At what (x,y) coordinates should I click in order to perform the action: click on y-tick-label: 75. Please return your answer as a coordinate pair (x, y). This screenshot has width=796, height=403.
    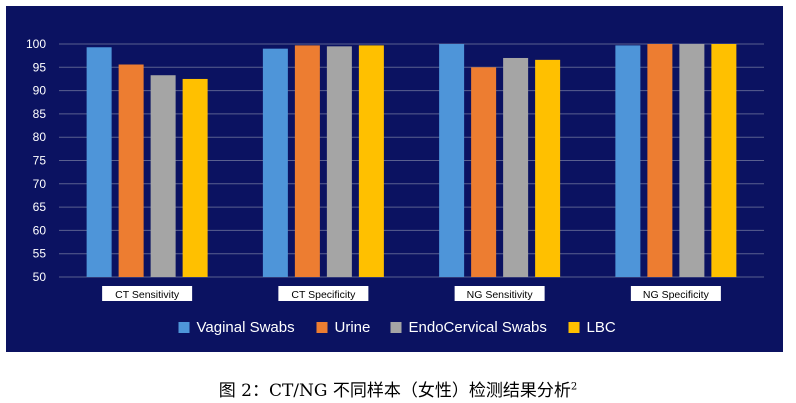
    Looking at the image, I should click on (40, 161).